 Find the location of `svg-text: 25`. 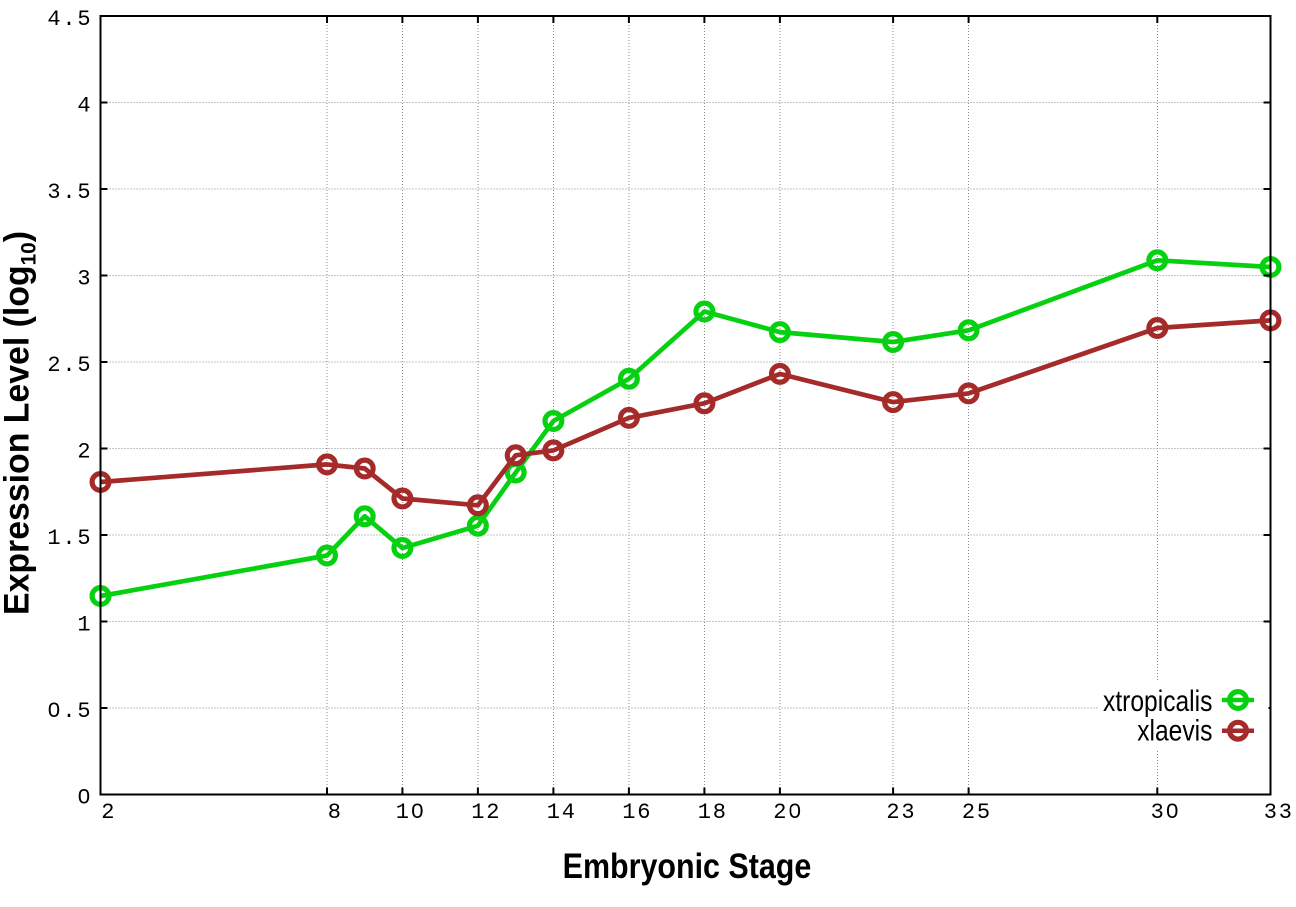

svg-text: 25 is located at coordinates (977, 812).